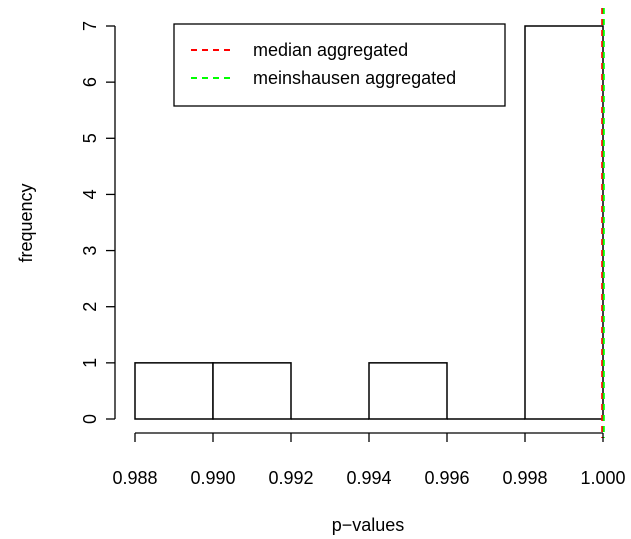 This screenshot has width=631, height=539. What do you see at coordinates (90, 307) in the screenshot?
I see `y-tick-label-2: 2` at bounding box center [90, 307].